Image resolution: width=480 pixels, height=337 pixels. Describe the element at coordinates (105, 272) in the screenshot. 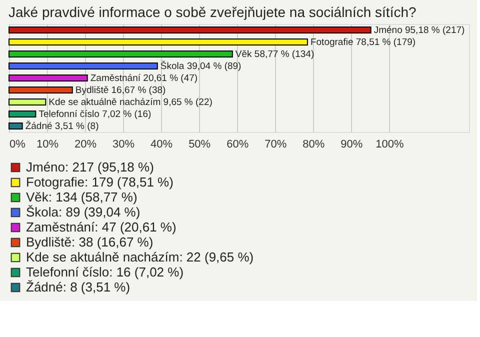

I see `legend-label: Telefonní číslo: 16 (7,02 %)` at that location.